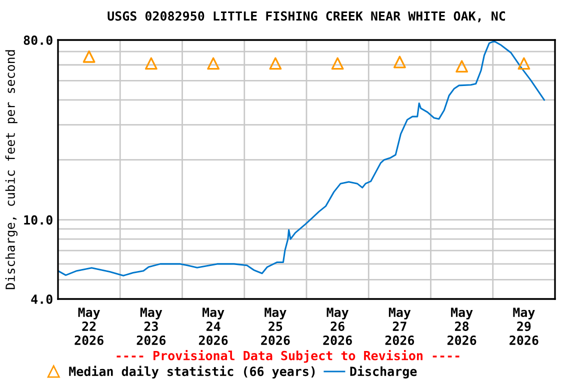 This screenshot has width=576, height=384. Describe the element at coordinates (38, 40) in the screenshot. I see `y-tick-label: 80.0` at that location.